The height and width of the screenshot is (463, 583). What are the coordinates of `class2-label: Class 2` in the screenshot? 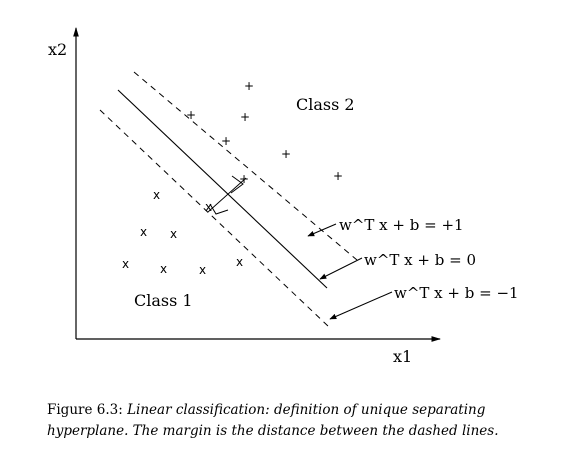 It's located at (325, 104).